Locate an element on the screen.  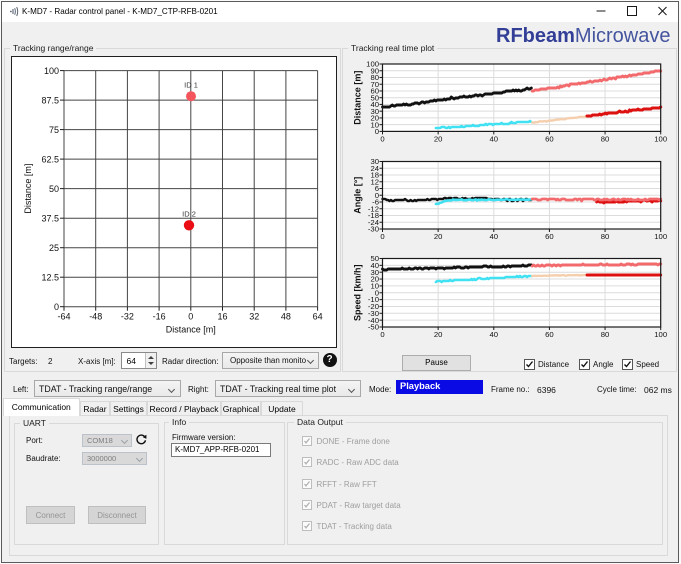
svg-text: ID 1 is located at coordinates (191, 85).